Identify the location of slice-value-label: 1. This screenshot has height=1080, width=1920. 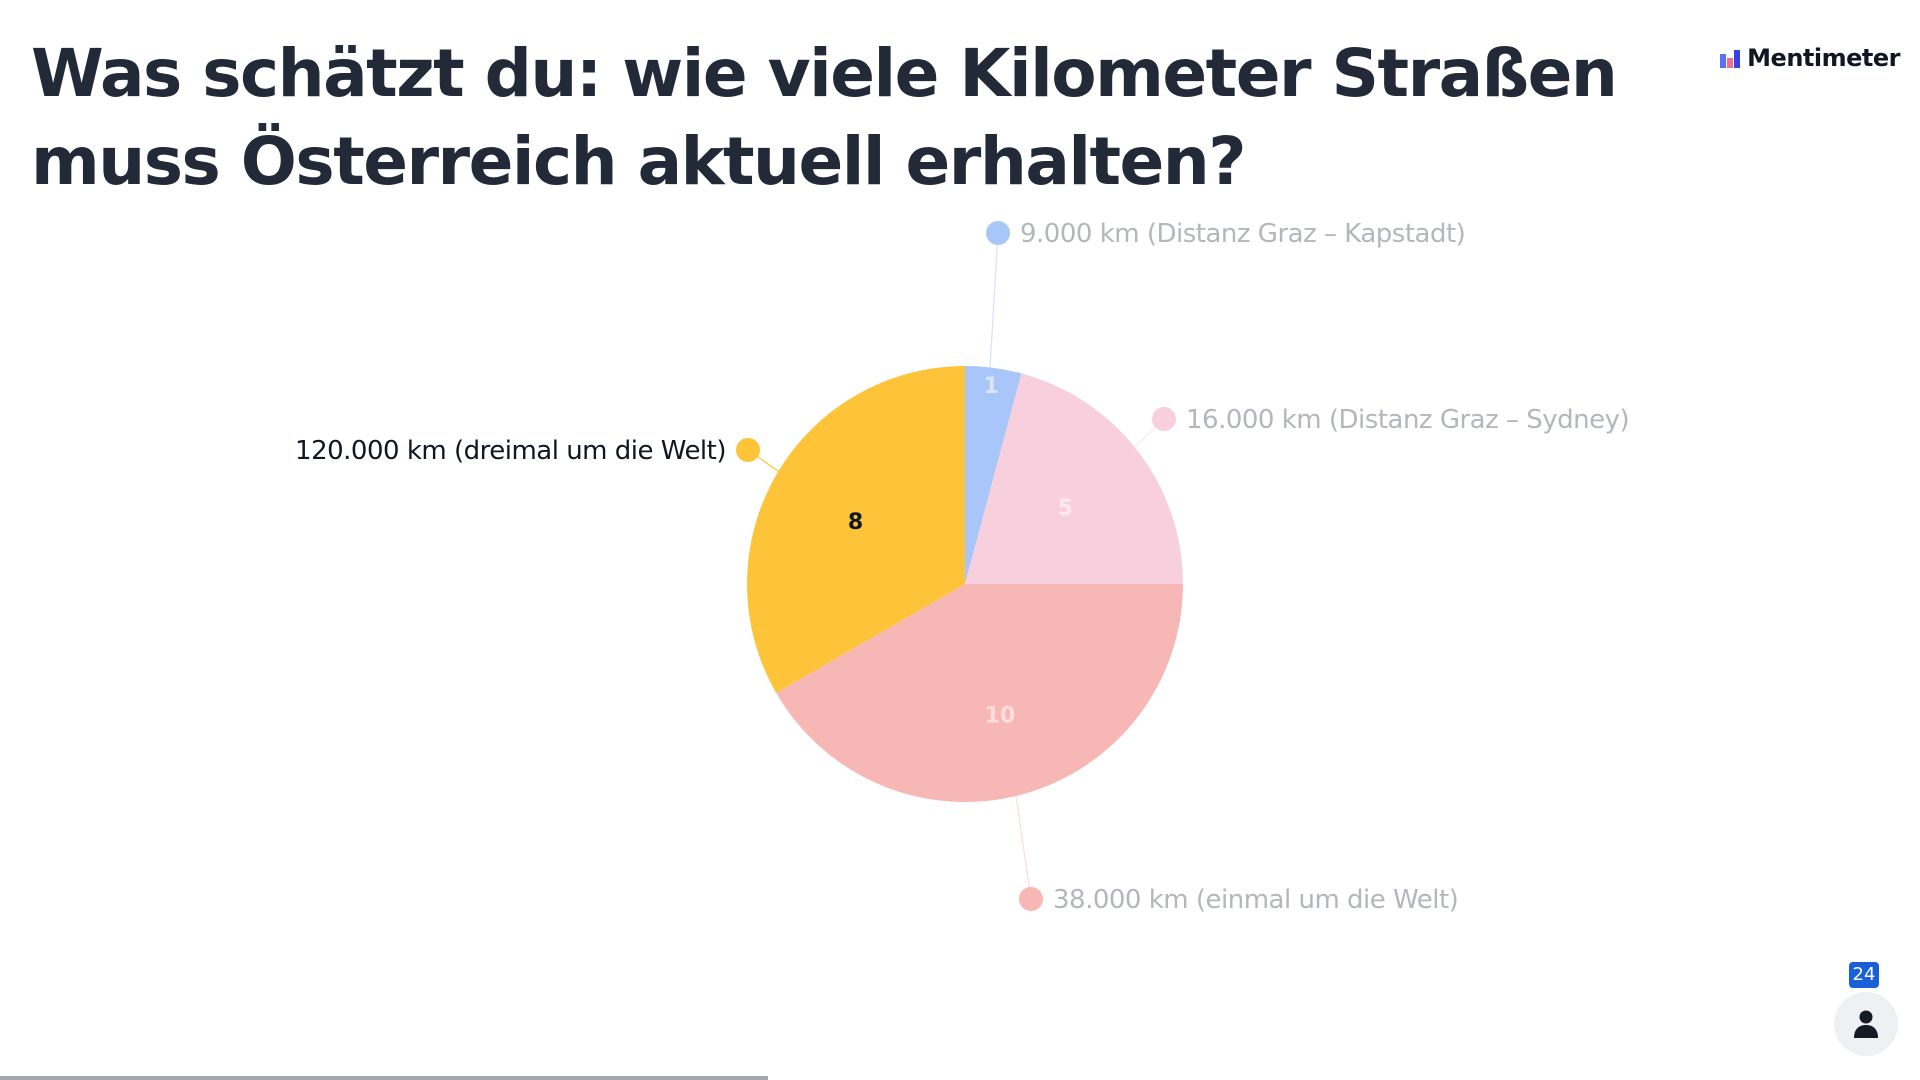
(991, 386).